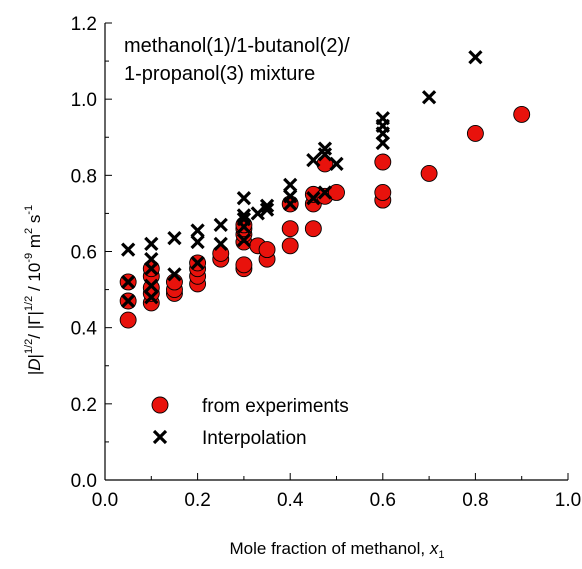 Image resolution: width=582 pixels, height=569 pixels. What do you see at coordinates (275, 406) in the screenshot?
I see `legend-label-experiments: from experiments` at bounding box center [275, 406].